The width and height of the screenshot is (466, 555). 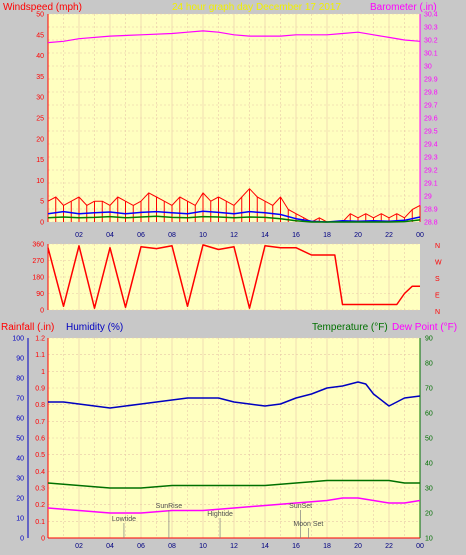 What do you see at coordinates (79, 235) in the screenshot?
I see `hour-tick-label: 02` at bounding box center [79, 235].